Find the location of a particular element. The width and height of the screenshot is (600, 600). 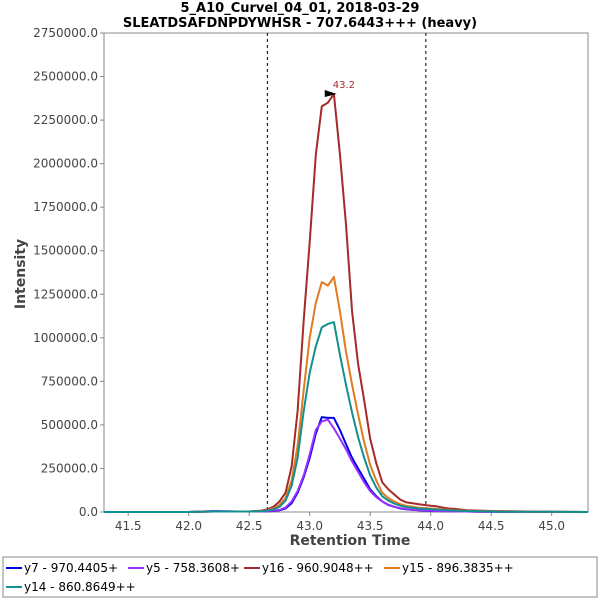

x-tick-label: 44.5 is located at coordinates (491, 526).